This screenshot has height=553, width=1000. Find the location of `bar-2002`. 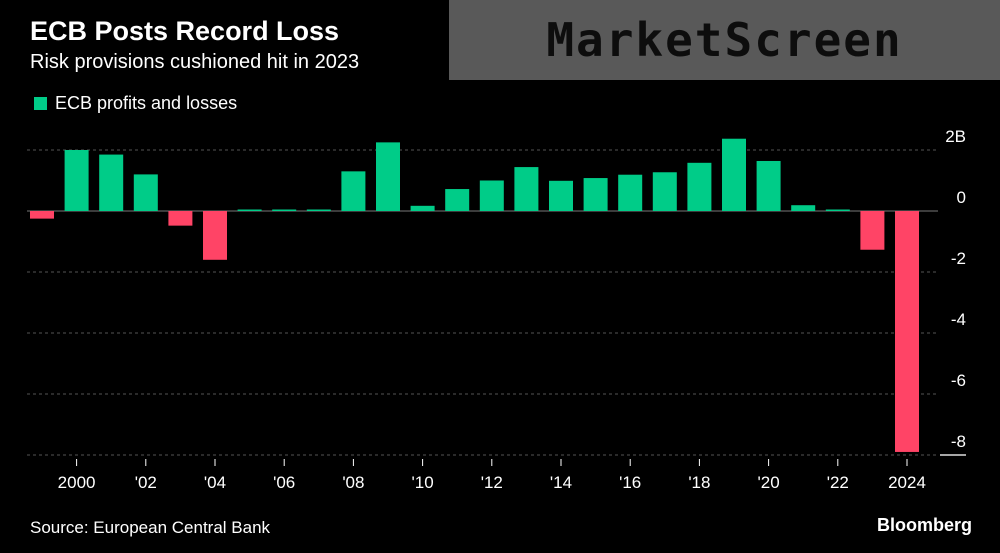

bar-2002 is located at coordinates (145, 192).